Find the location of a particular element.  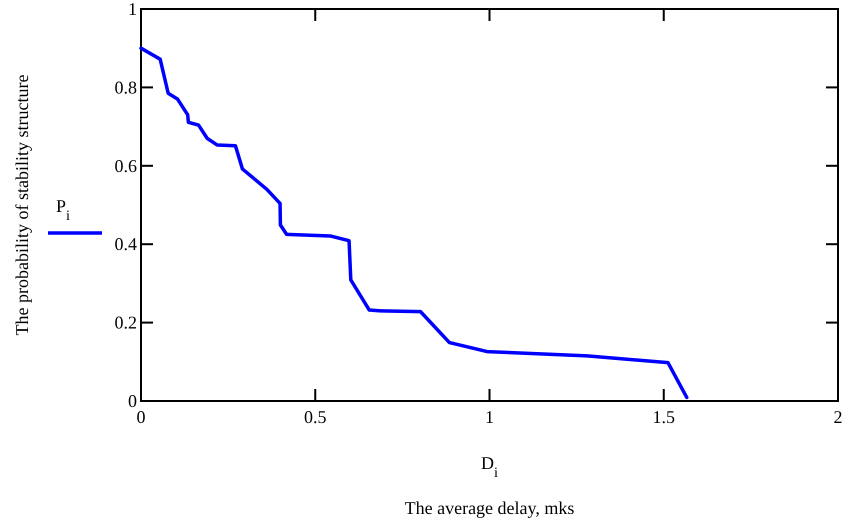

text: P$_{i}$ is located at coordinates (63, 210).